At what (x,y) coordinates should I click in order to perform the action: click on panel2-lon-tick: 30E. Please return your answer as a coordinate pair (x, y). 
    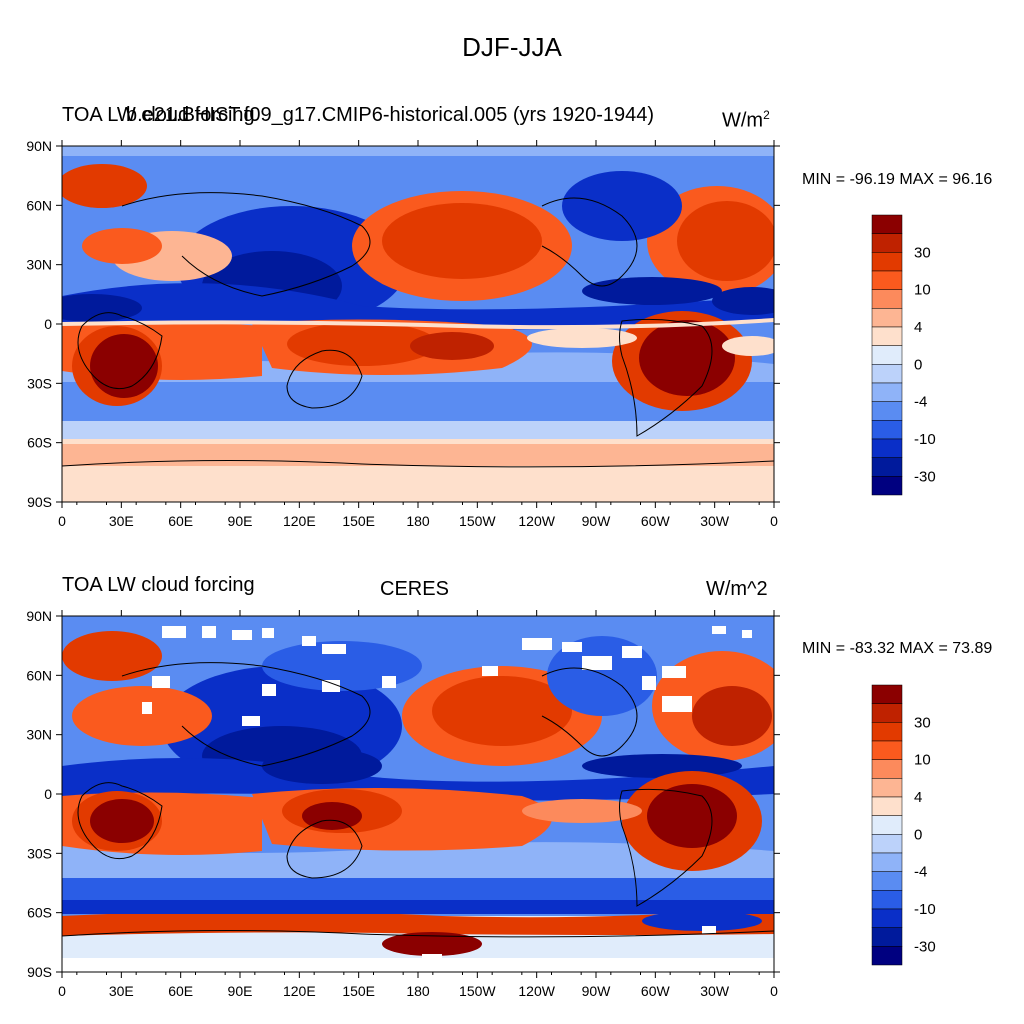
    Looking at the image, I should click on (121, 991).